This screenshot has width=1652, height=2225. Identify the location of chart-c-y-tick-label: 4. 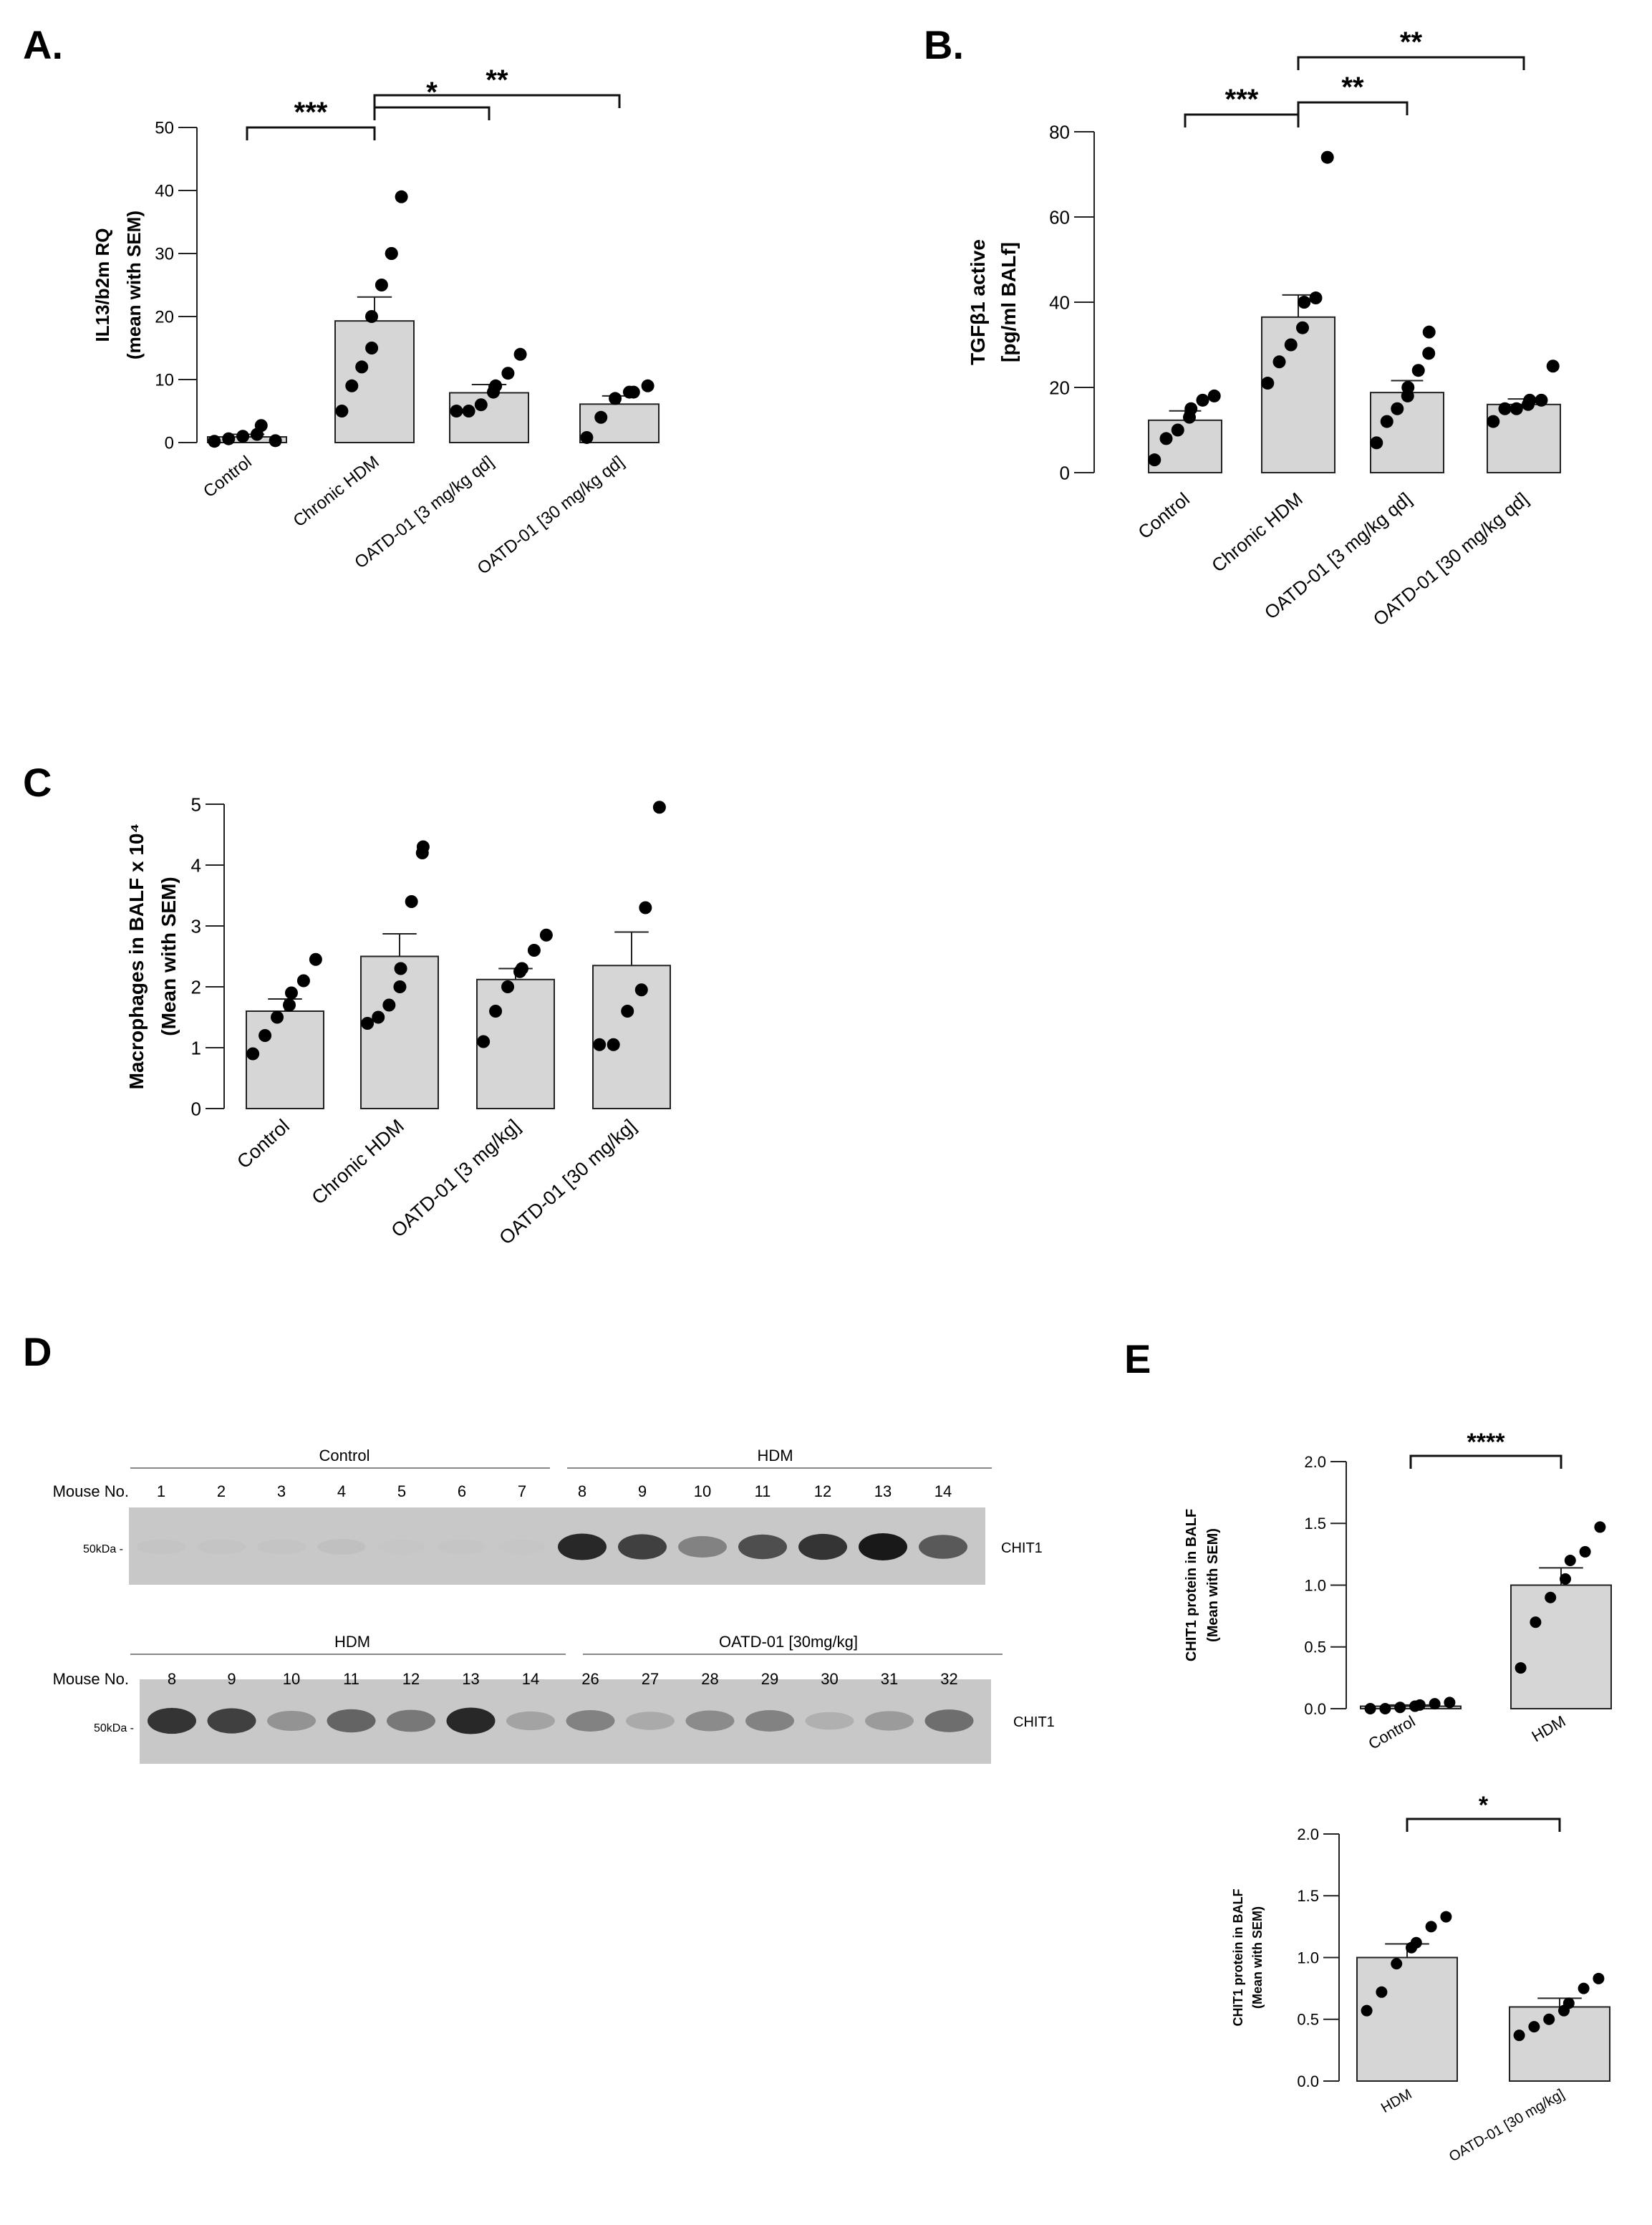
(196, 865).